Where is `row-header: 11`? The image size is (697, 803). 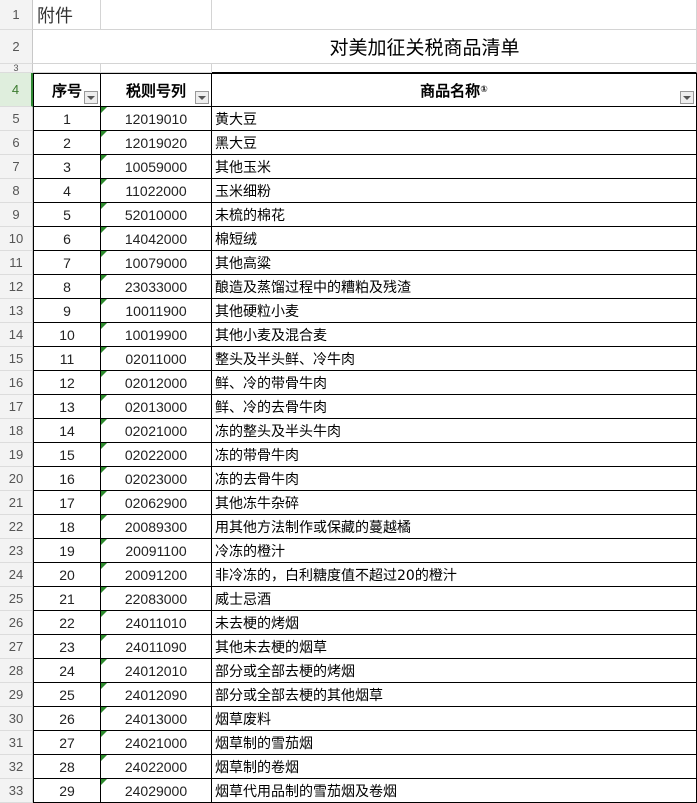
row-header: 11 is located at coordinates (16, 263).